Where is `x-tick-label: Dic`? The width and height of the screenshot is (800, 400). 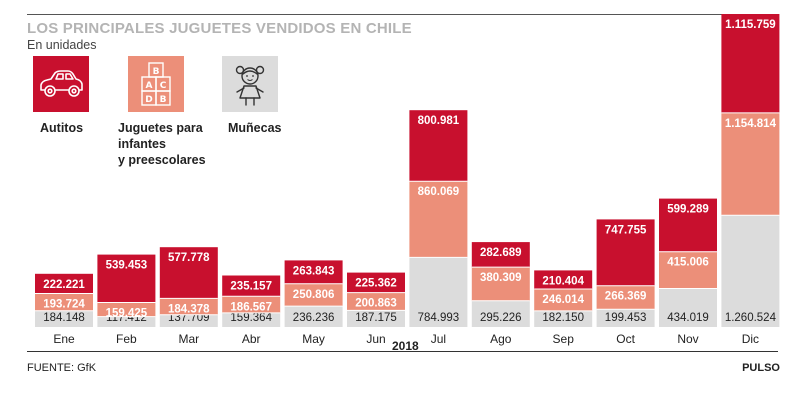 x-tick-label: Dic is located at coordinates (750, 339).